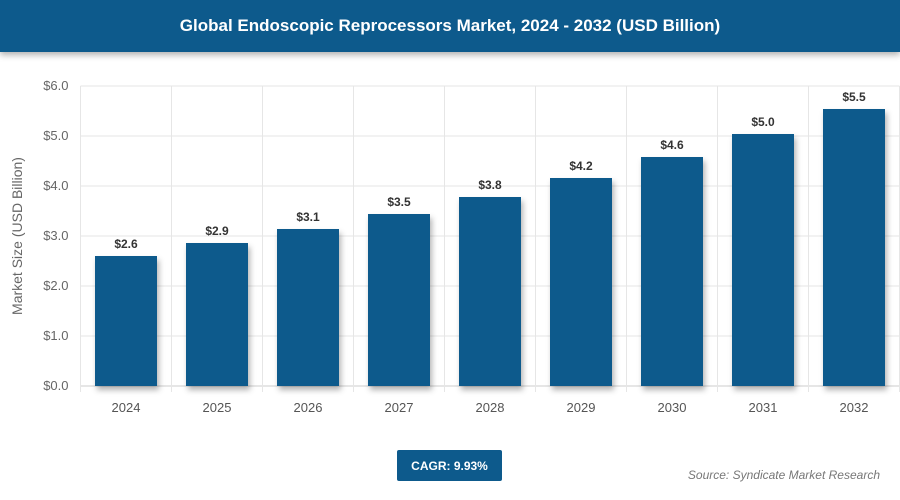  What do you see at coordinates (490, 185) in the screenshot?
I see `data-label: $3.8` at bounding box center [490, 185].